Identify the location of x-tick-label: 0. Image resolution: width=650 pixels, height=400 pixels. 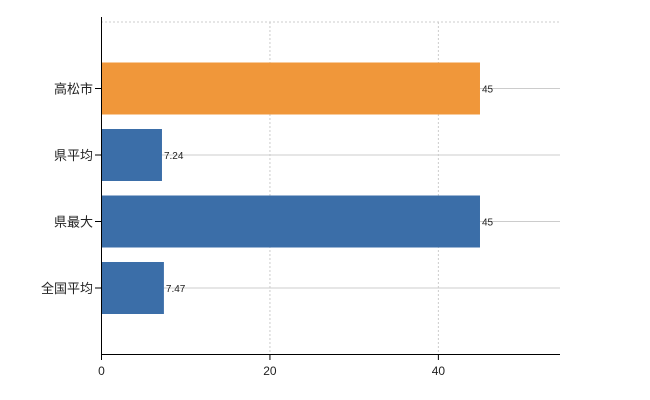
(101, 371).